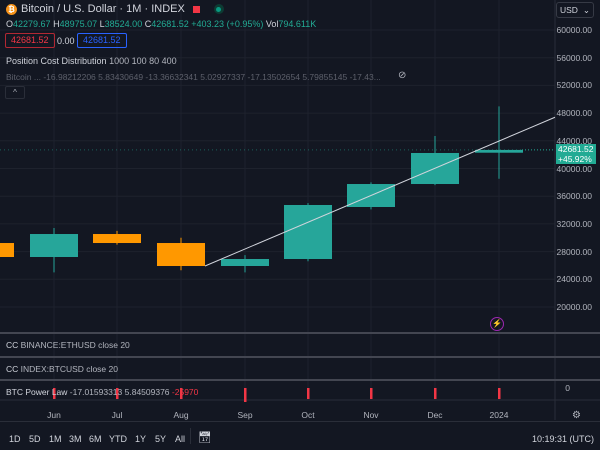  Describe the element at coordinates (62, 369) in the screenshot. I see `pane-btc-cc: CC INDEX:BTCUSD close 20` at that location.